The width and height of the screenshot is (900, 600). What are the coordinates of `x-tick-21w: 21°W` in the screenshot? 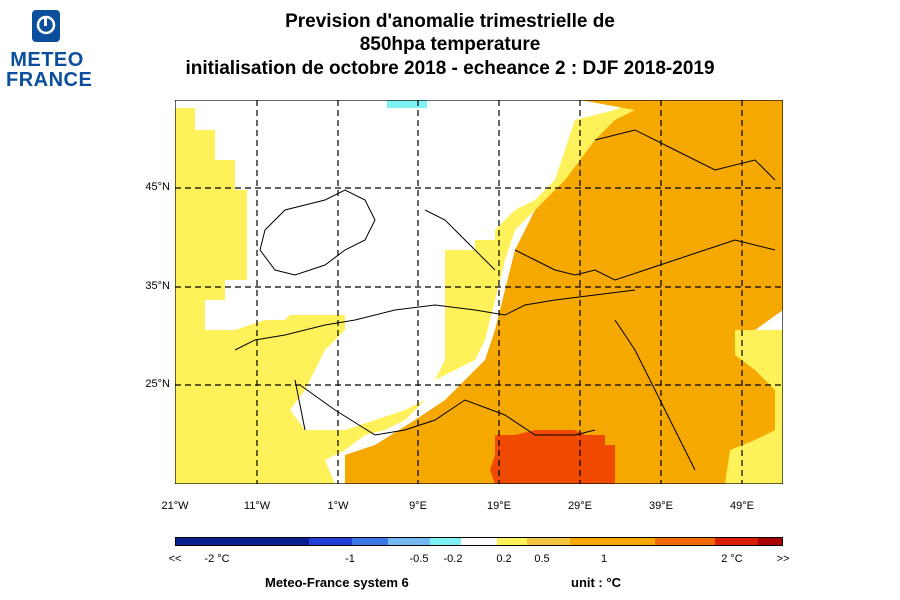 It's located at (175, 506).